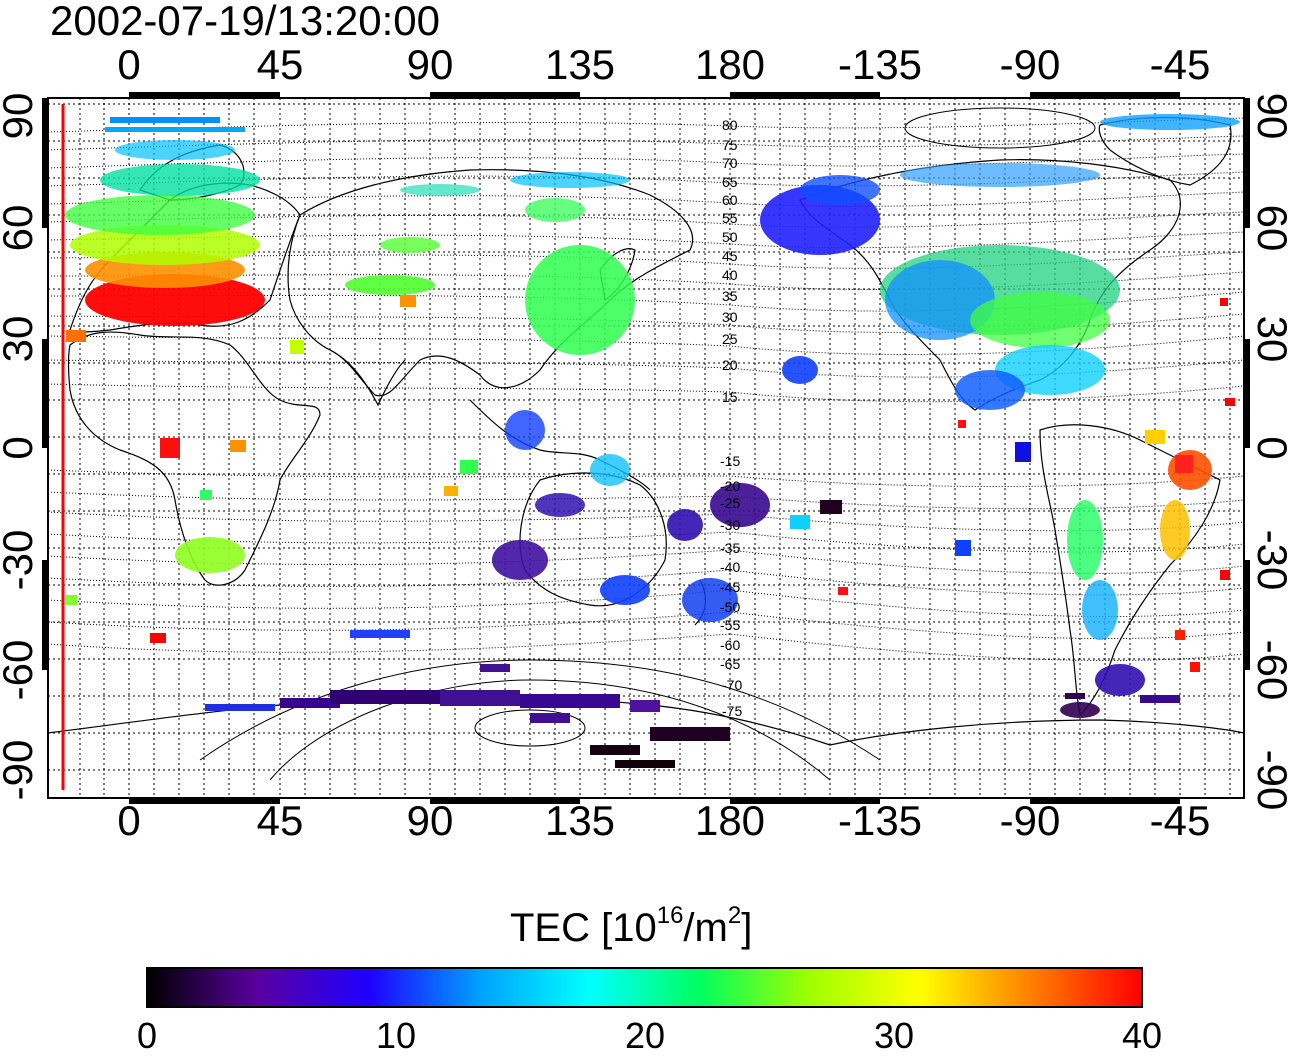  Describe the element at coordinates (730, 397) in the screenshot. I see `mlat-label: 15` at that location.